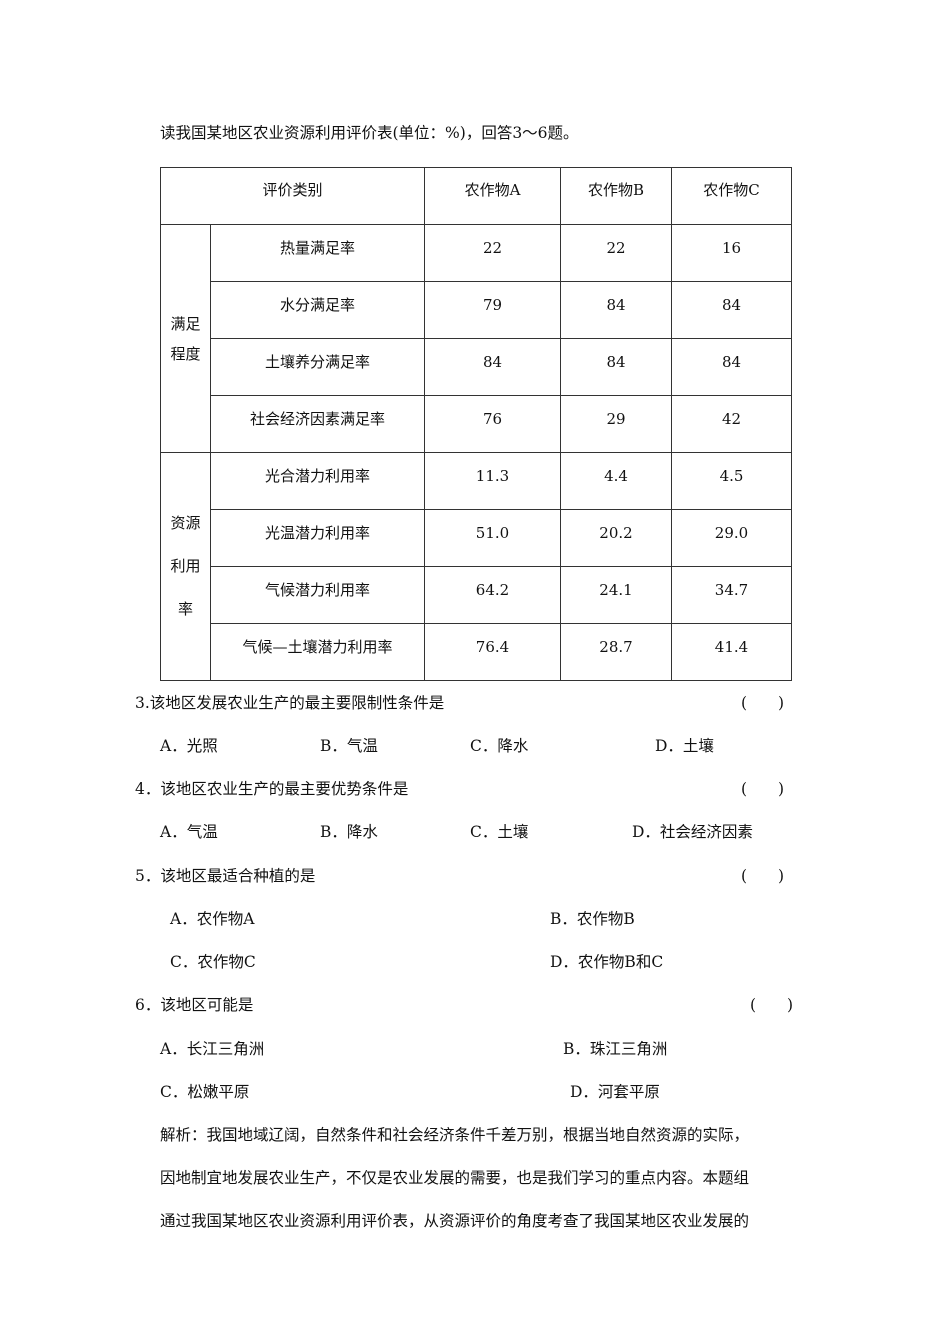 The image size is (950, 1344). I want to click on answer-option: D．土壤, so click(684, 746).